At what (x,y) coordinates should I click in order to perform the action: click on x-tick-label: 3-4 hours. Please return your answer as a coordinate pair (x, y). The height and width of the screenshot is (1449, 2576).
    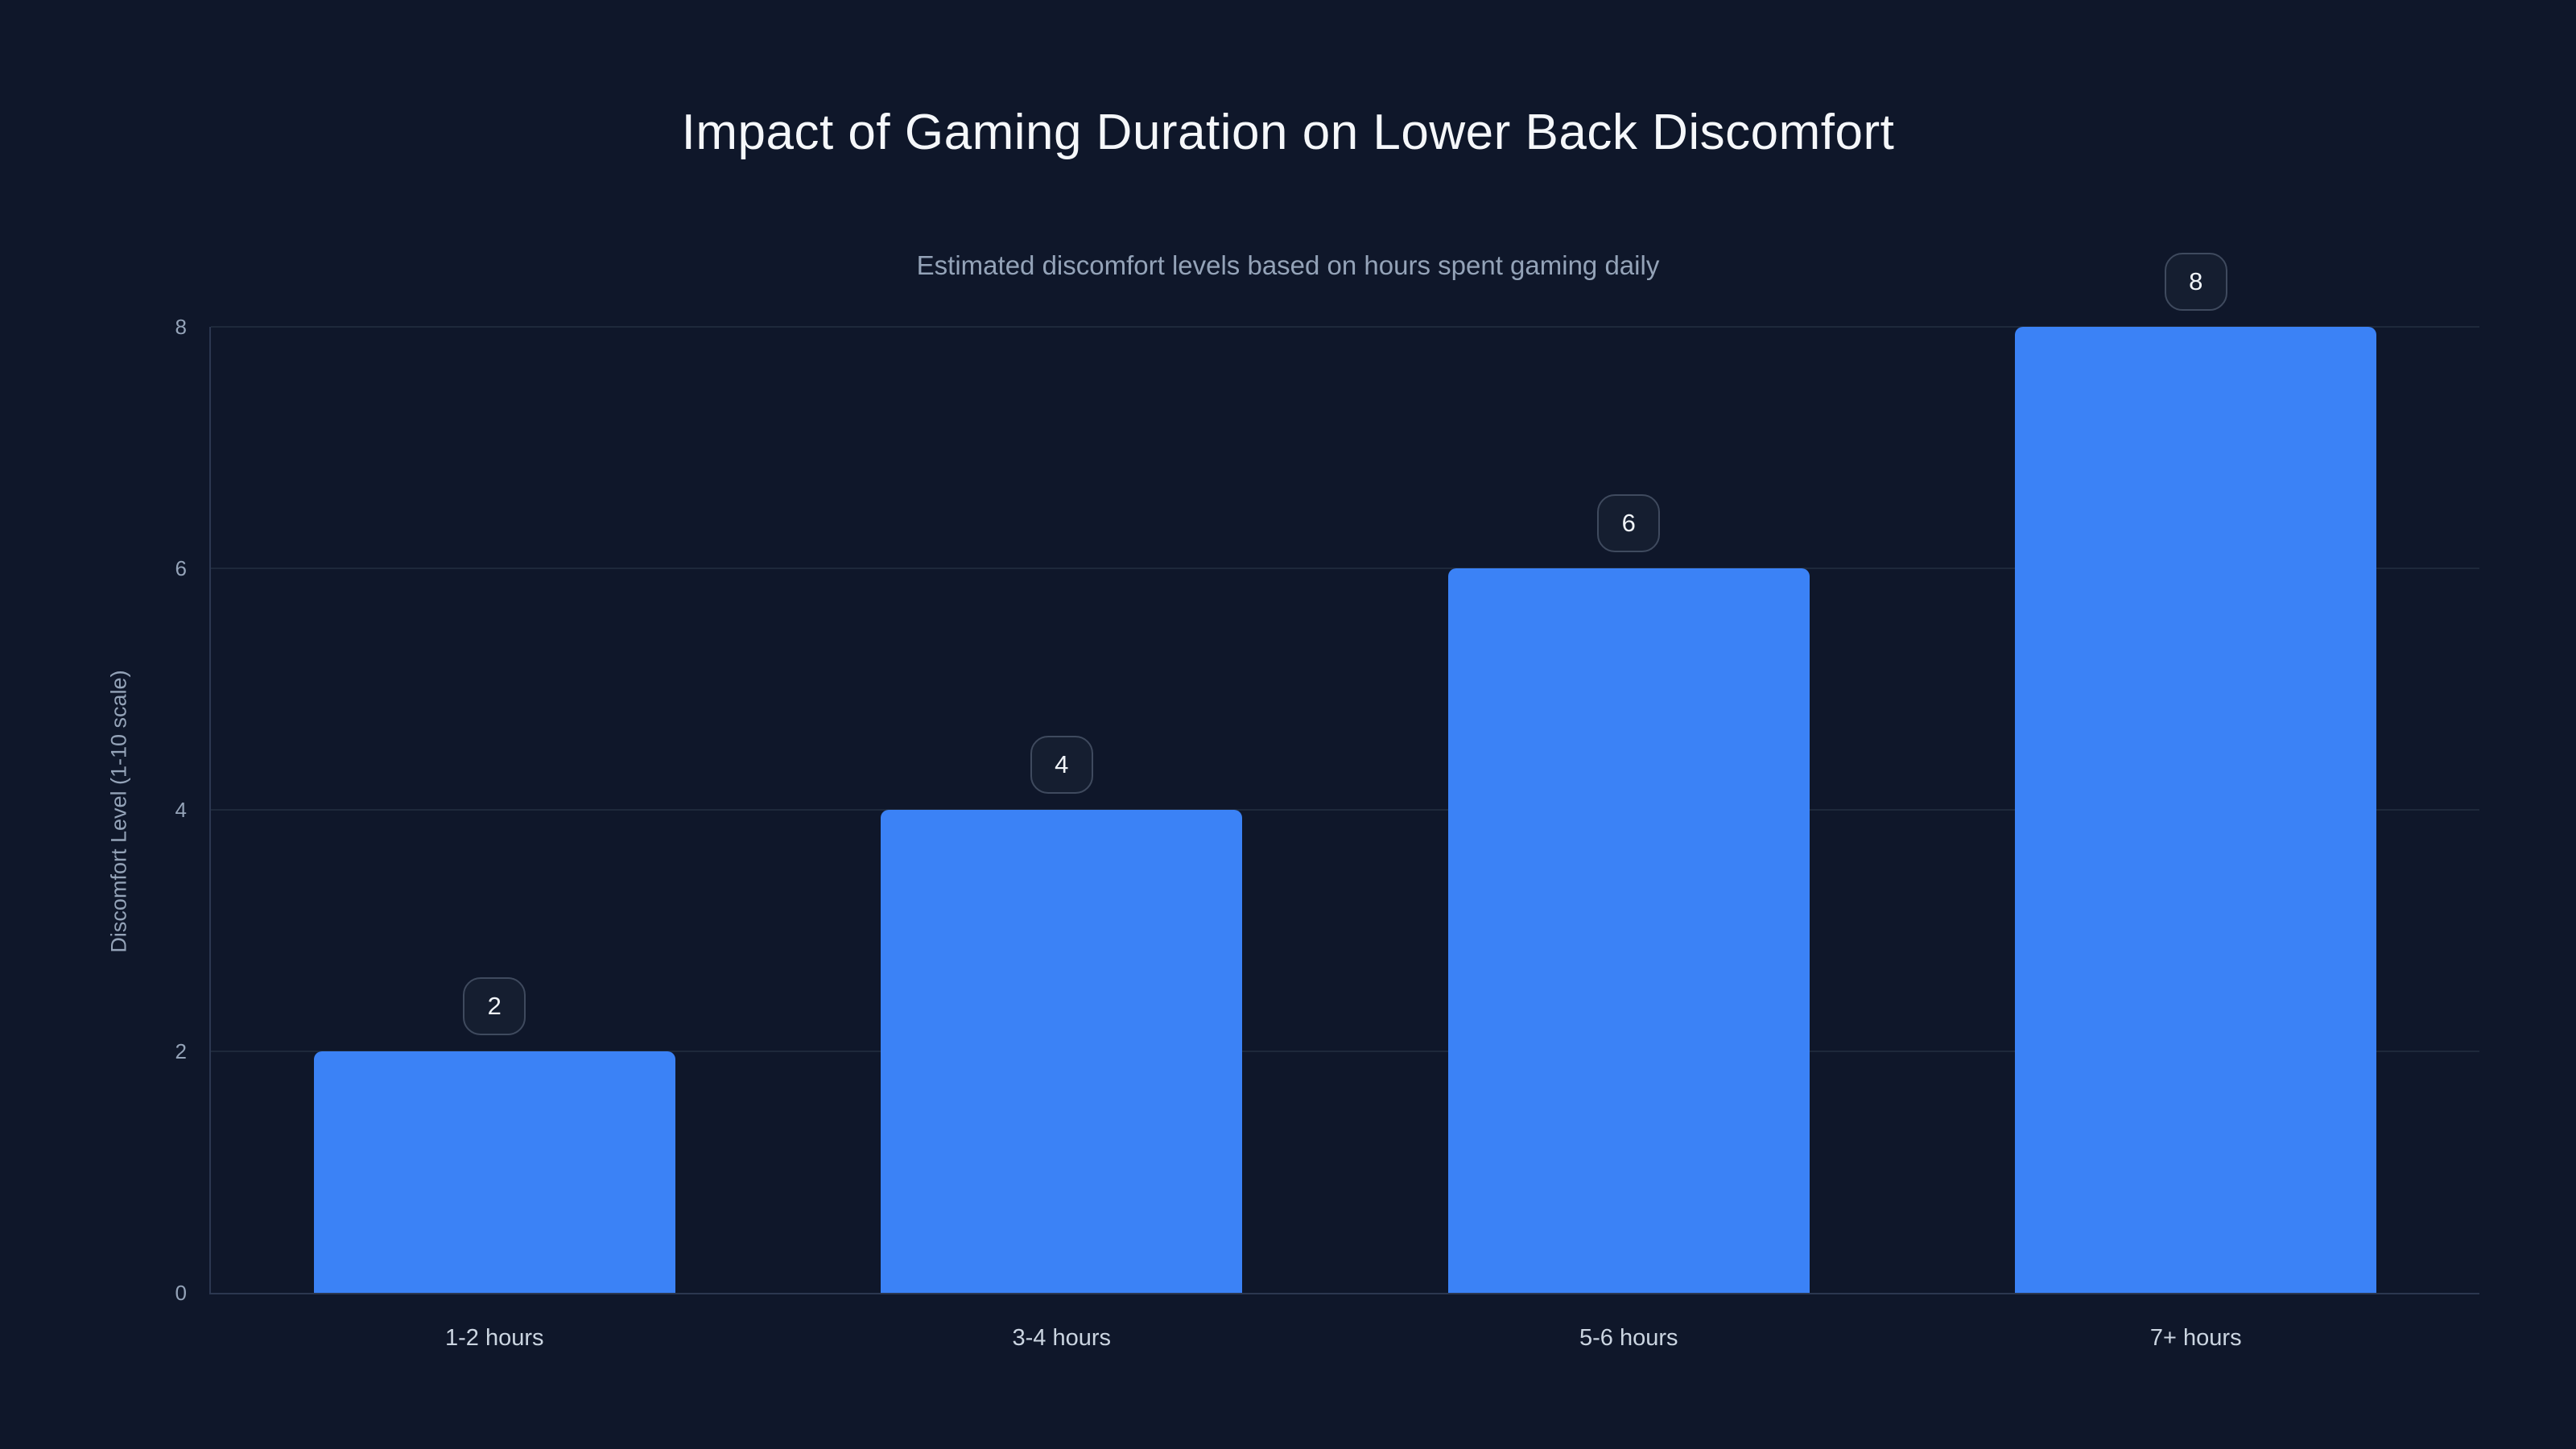
    Looking at the image, I should click on (1061, 1338).